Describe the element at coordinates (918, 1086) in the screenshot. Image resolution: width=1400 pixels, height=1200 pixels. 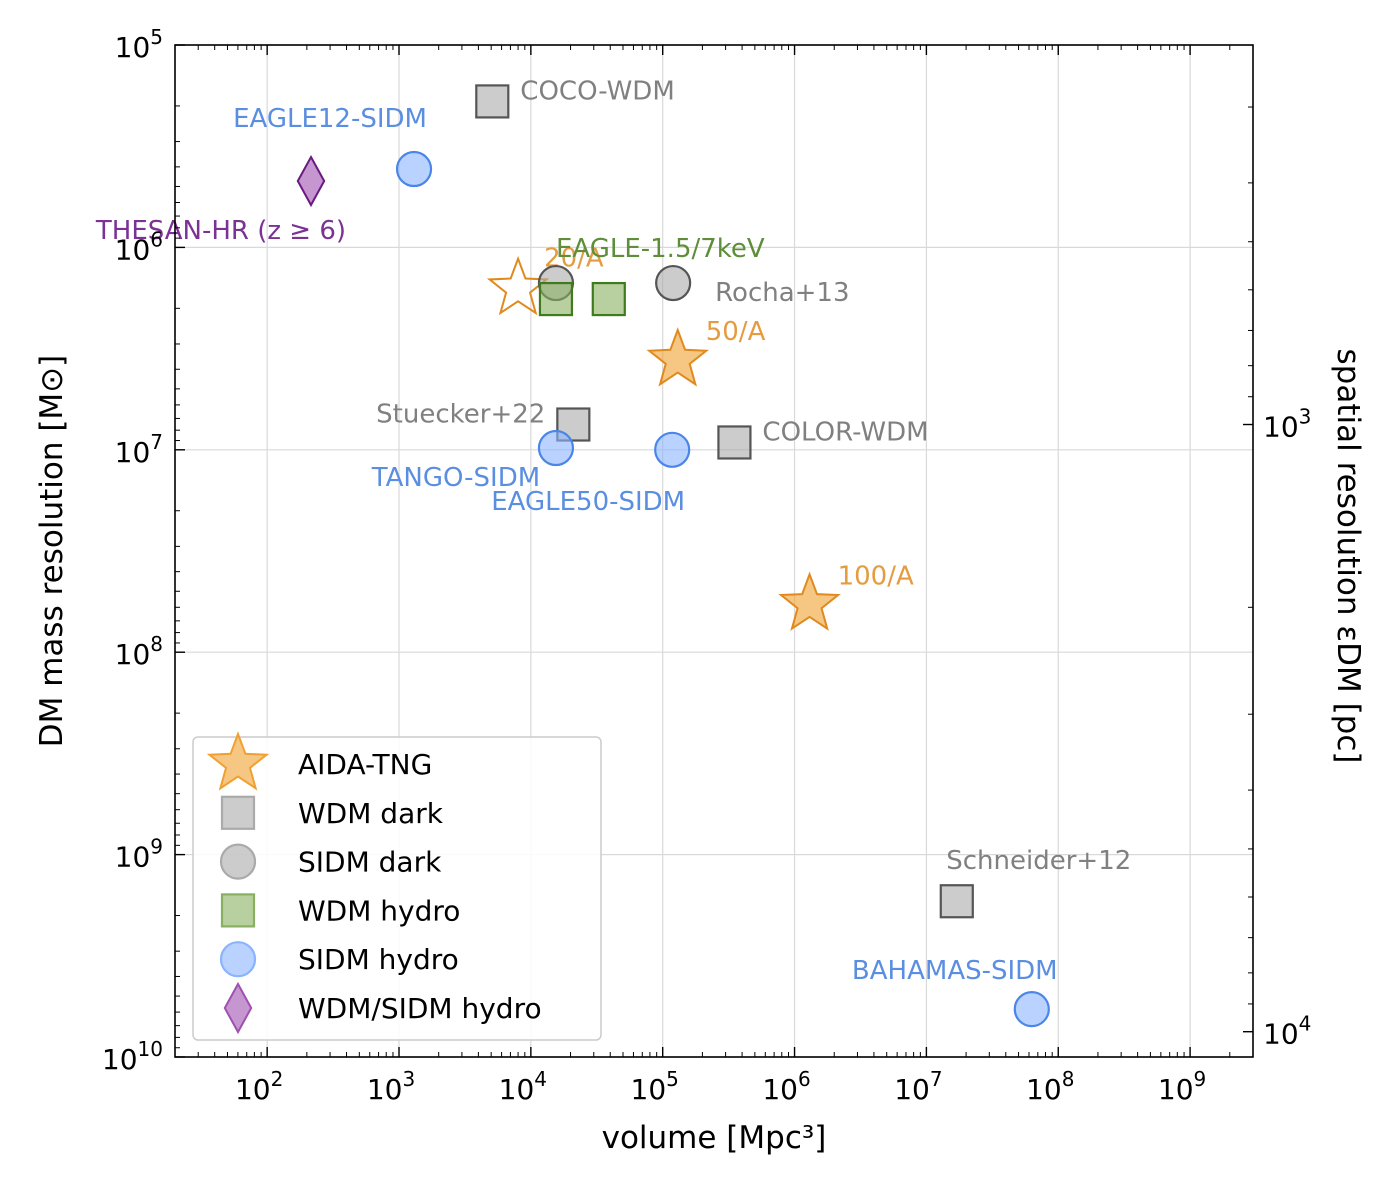
I see `x-tick-label: 10⁷` at that location.